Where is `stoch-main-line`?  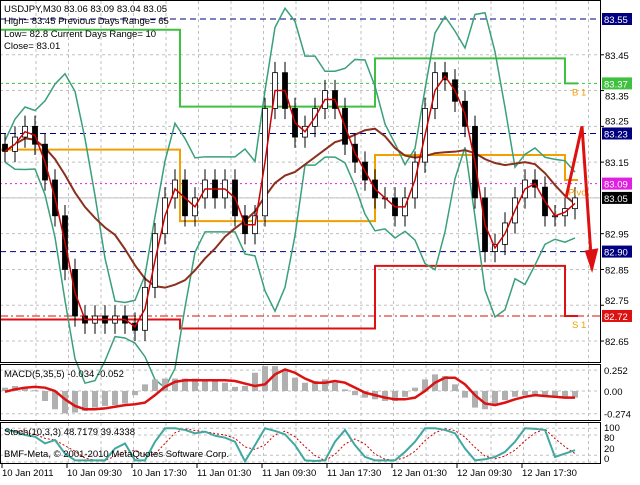 stoch-main-line is located at coordinates (290, 445).